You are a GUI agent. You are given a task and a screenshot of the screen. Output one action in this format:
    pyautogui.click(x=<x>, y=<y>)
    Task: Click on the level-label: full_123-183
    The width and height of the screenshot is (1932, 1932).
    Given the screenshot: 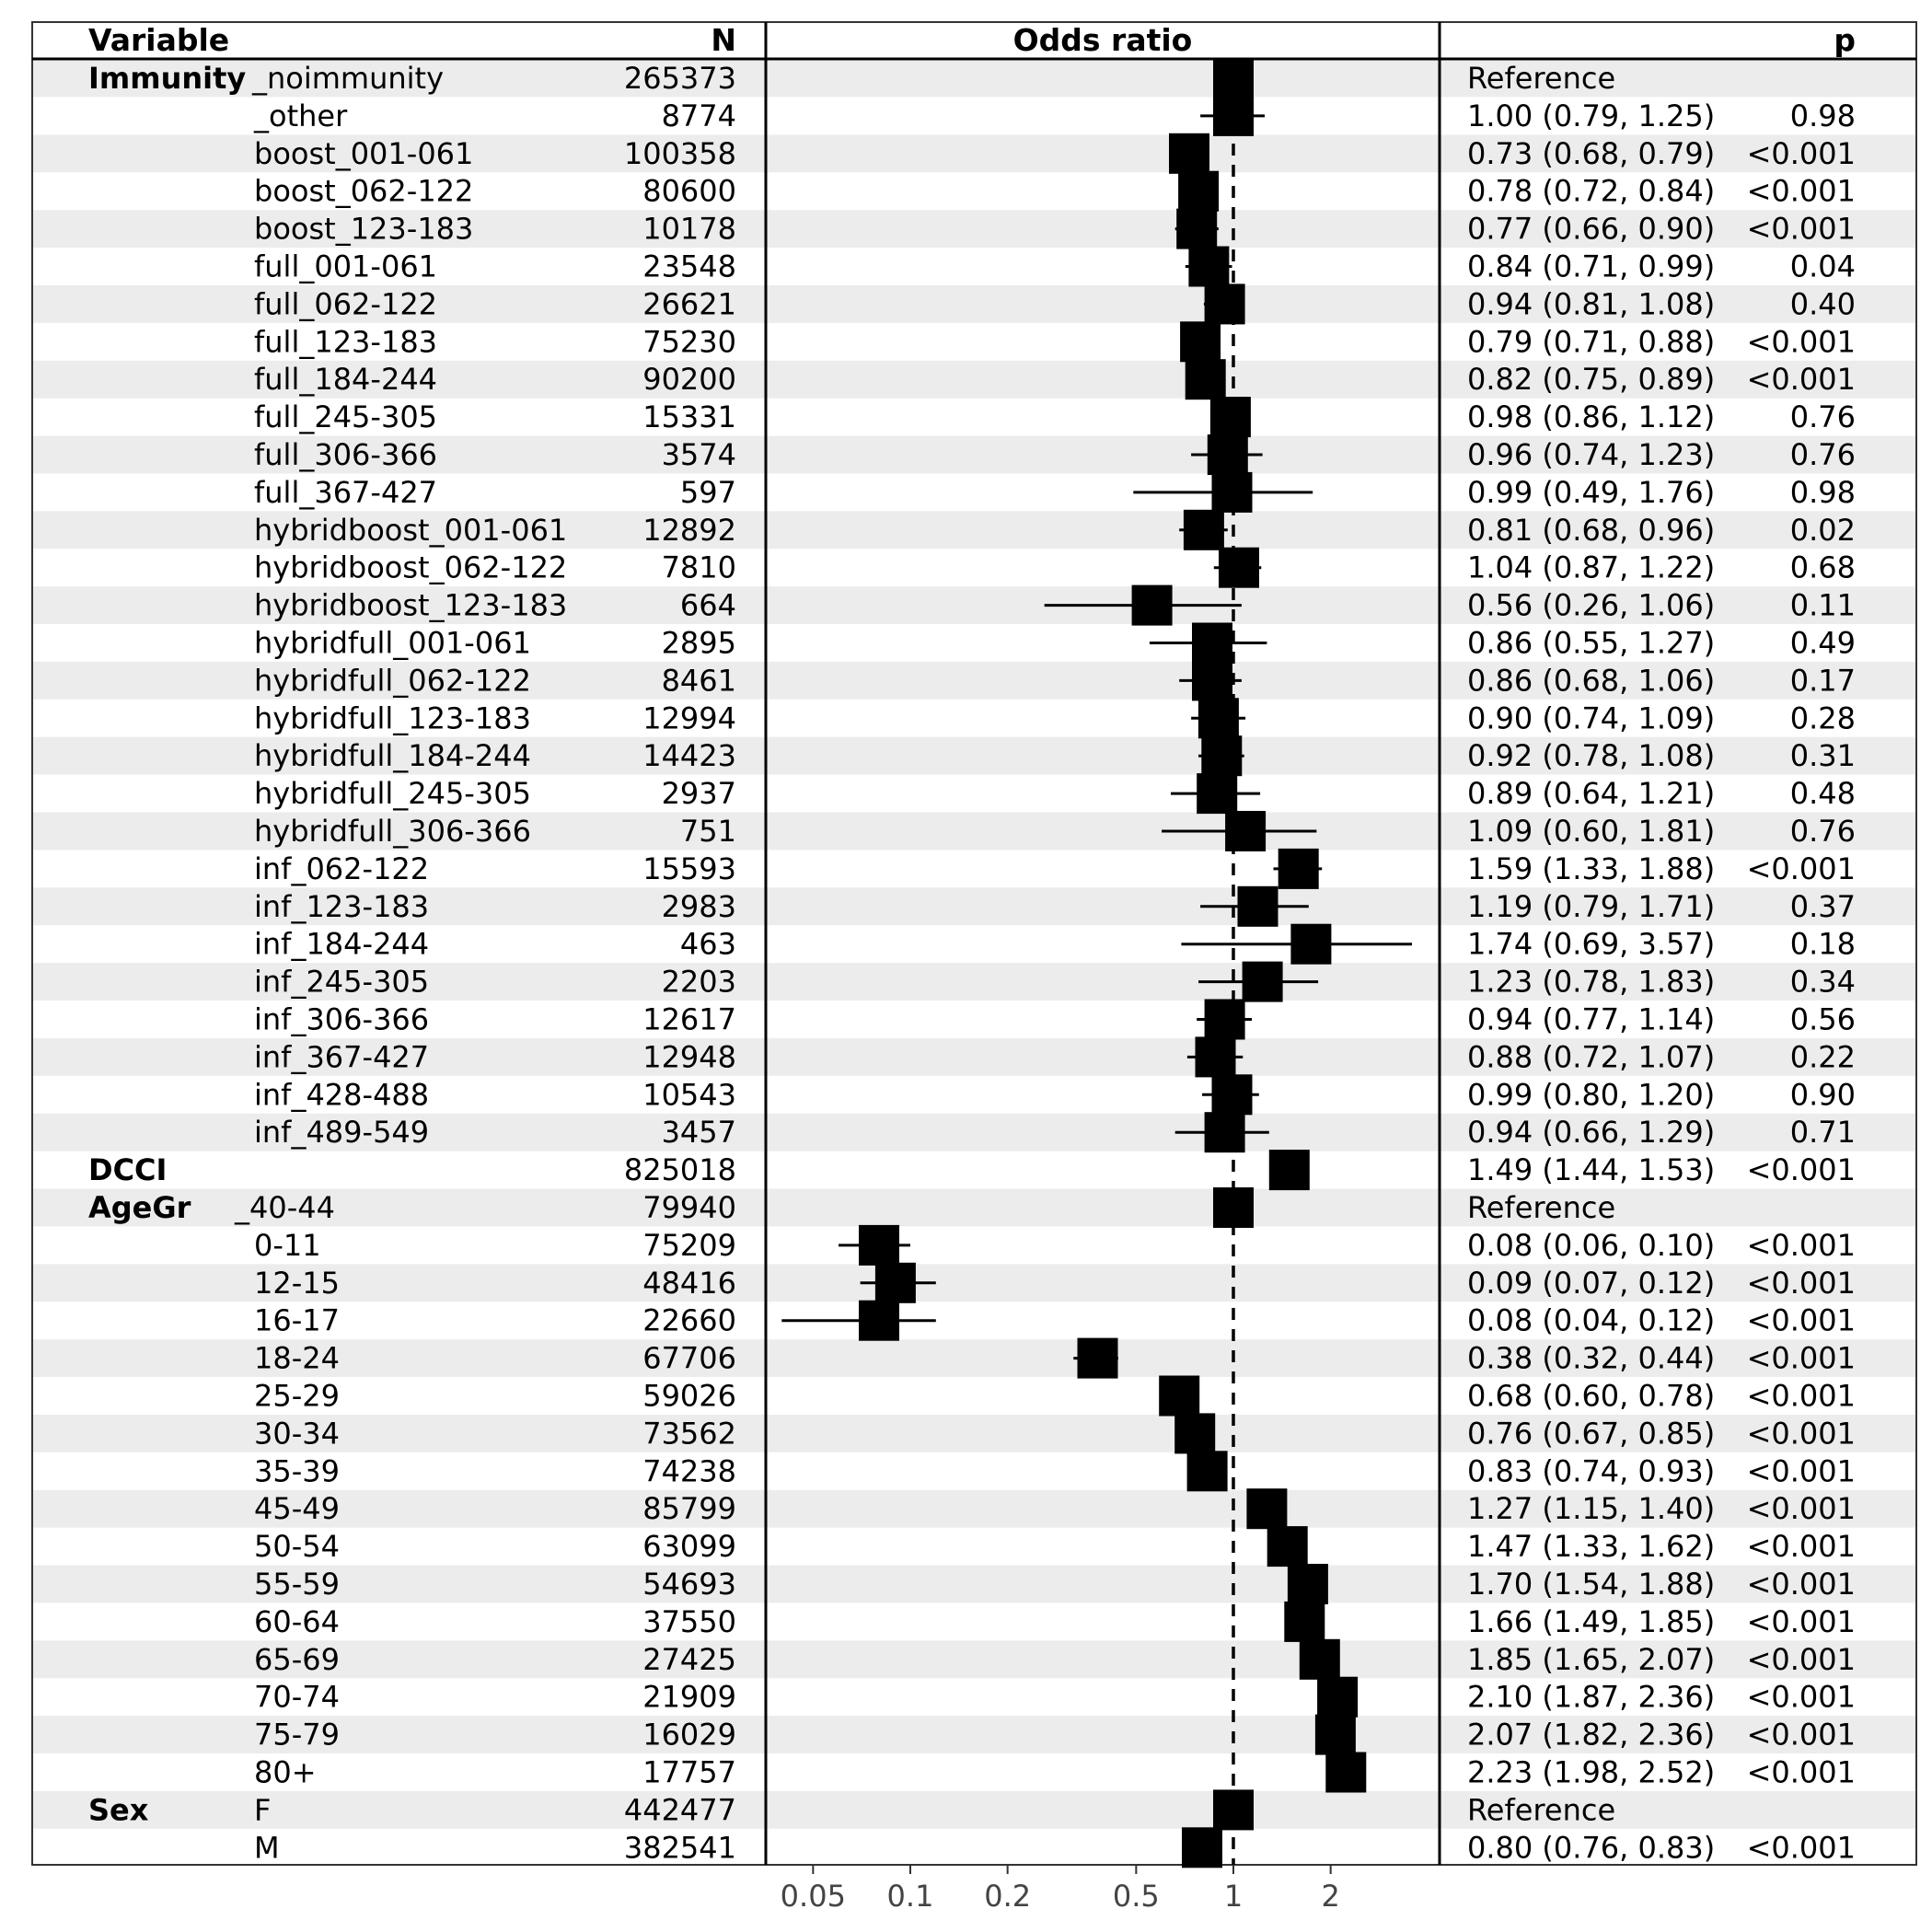 What is the action you would take?
    pyautogui.click(x=346, y=342)
    